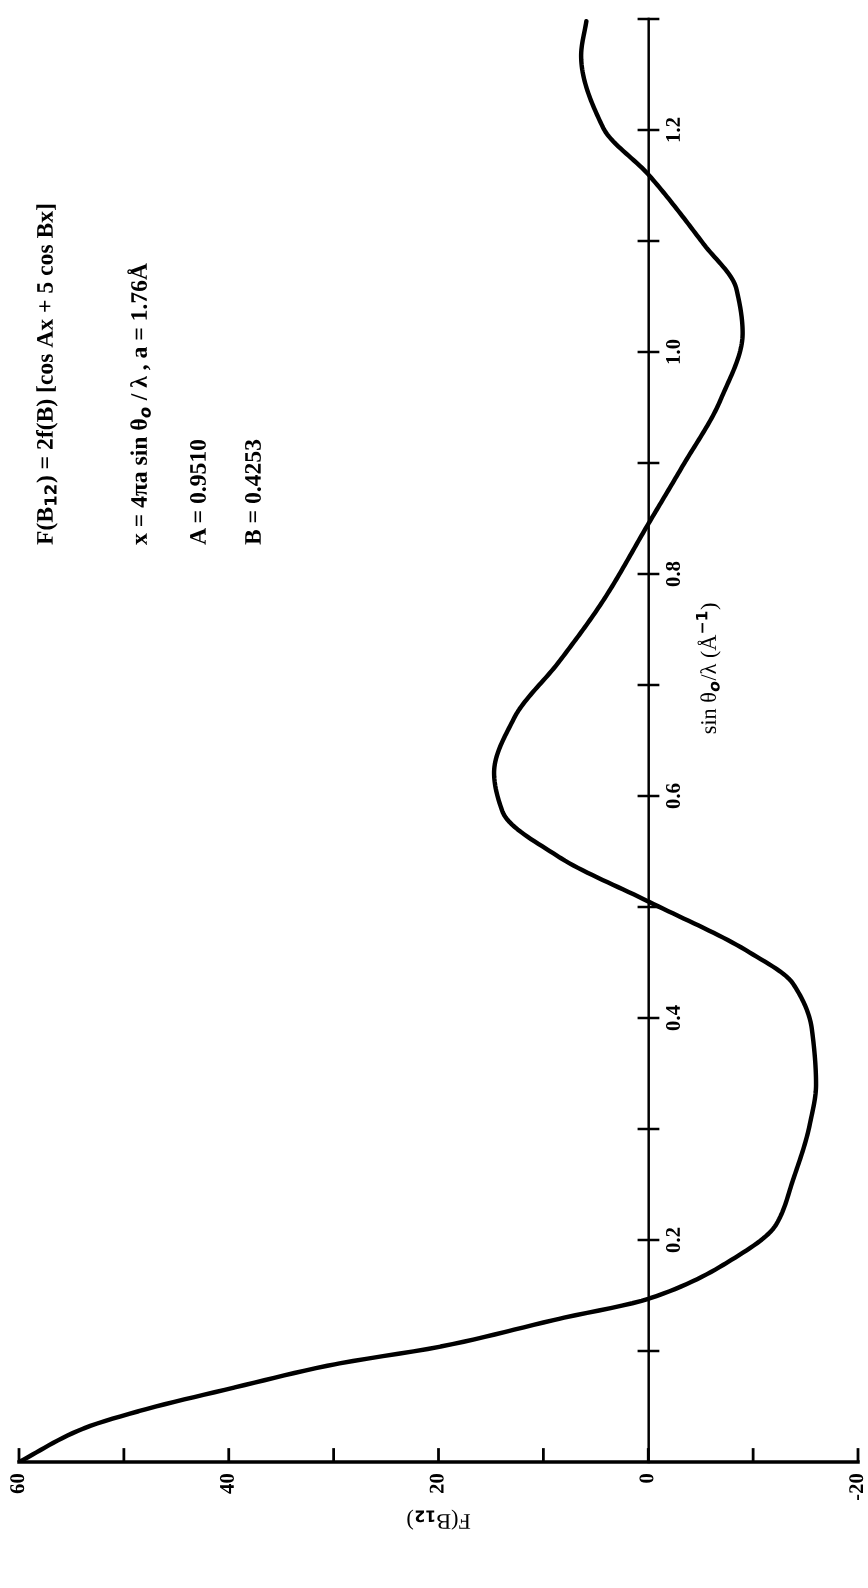 This screenshot has height=1588, width=868. I want to click on y-tick-label: 0.2, so click(673, 1240).